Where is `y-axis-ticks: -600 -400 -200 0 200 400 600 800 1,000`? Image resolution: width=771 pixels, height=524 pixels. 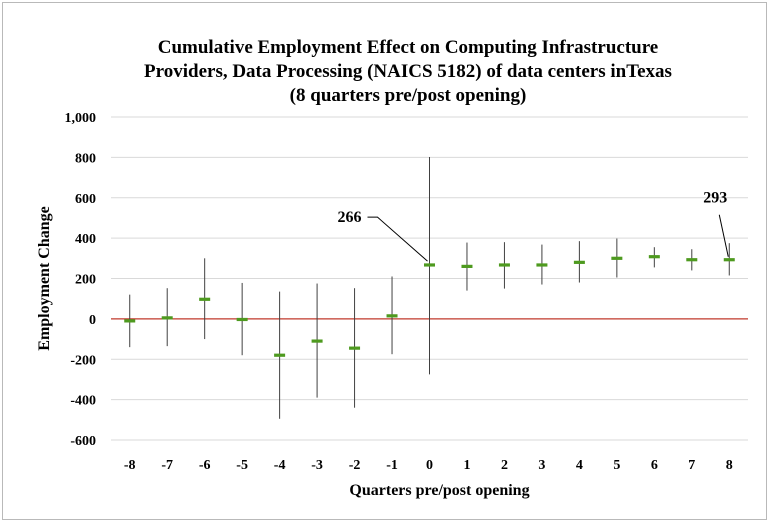 y-axis-ticks: -600 -400 -200 0 200 400 600 800 1,000 is located at coordinates (81, 280).